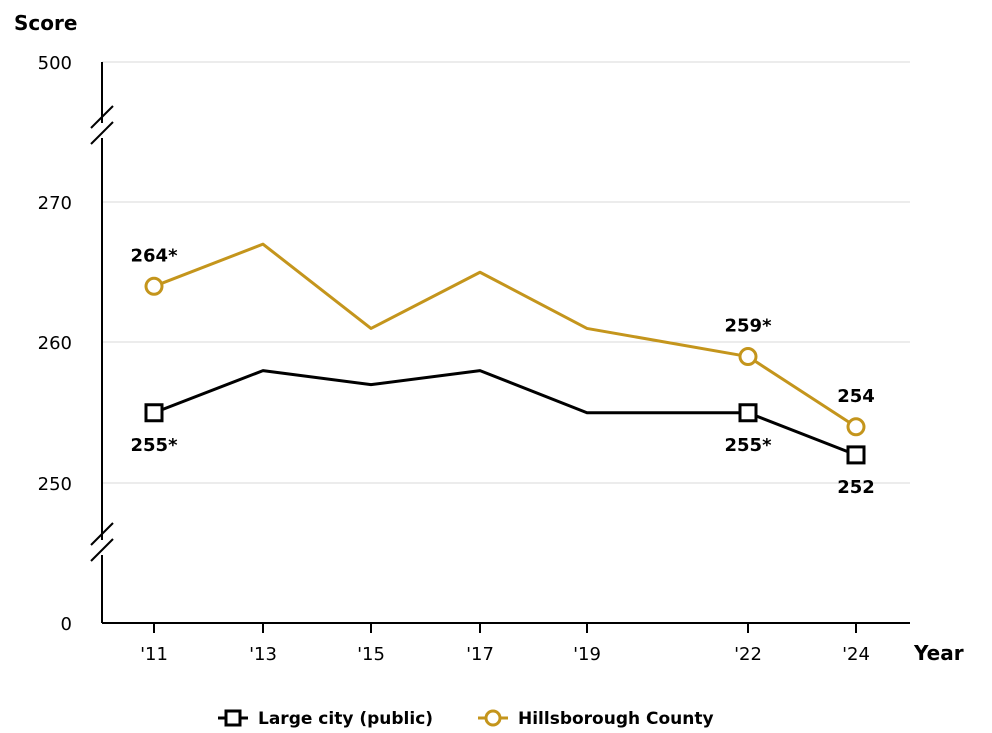  Describe the element at coordinates (55, 63) in the screenshot. I see `y-tick-label: 500` at that location.